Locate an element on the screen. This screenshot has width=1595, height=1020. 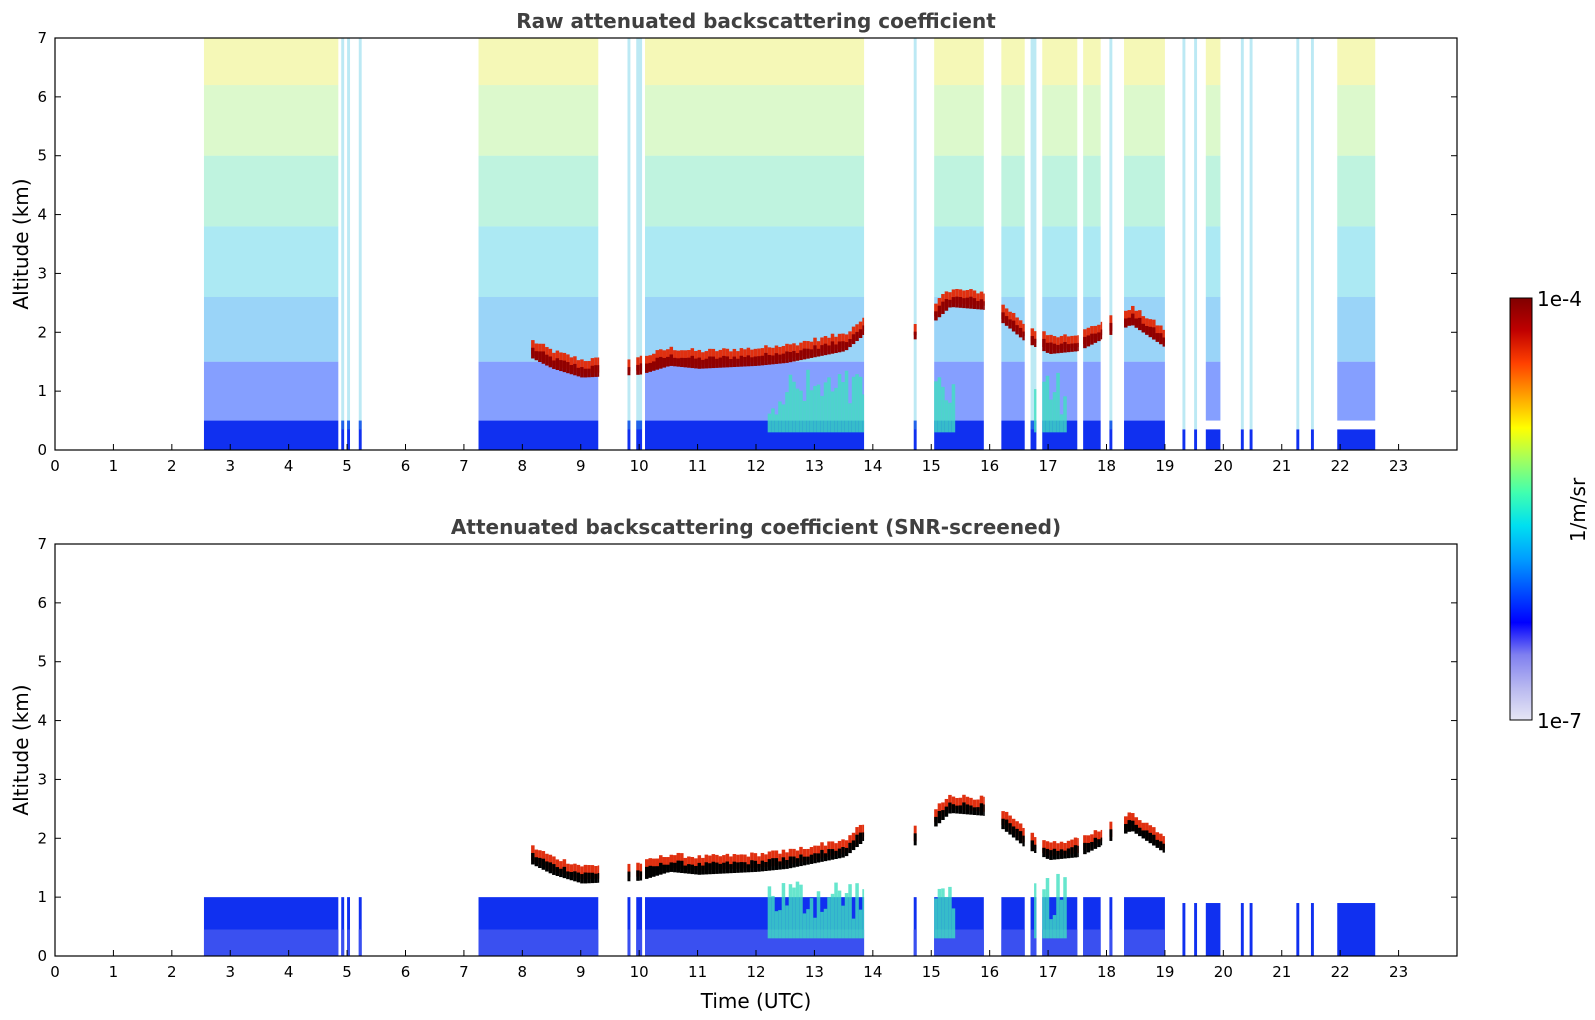
bottom-heatmap-plot is located at coordinates (789, 875).